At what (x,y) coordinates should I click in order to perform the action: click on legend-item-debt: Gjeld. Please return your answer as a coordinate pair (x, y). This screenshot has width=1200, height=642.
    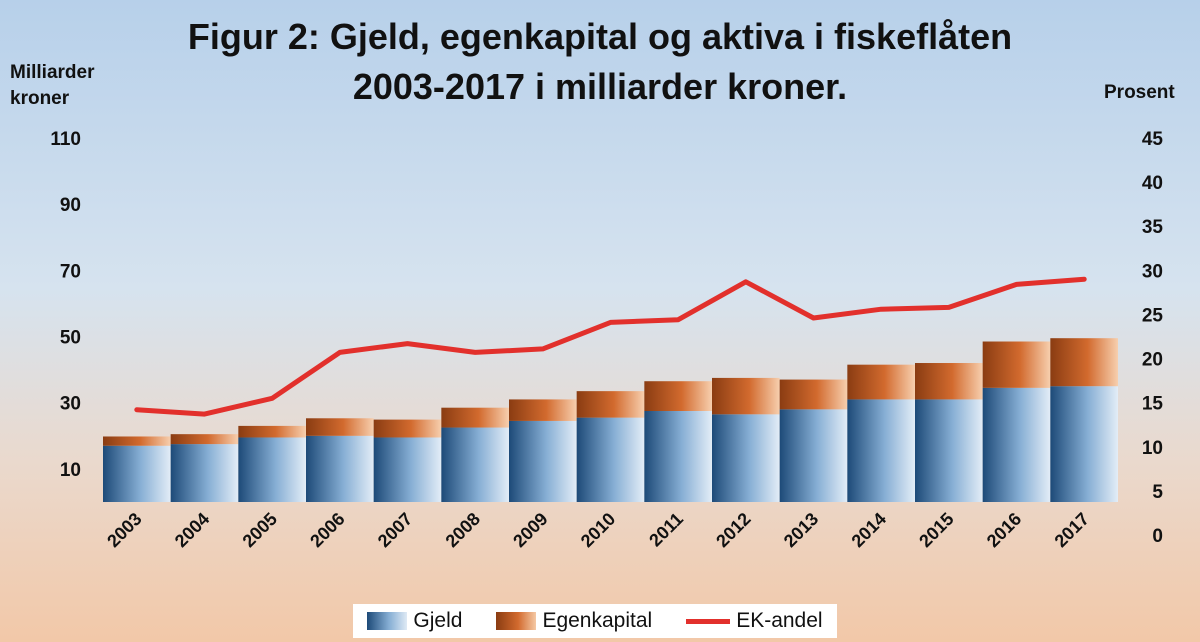
    Looking at the image, I should click on (414, 621).